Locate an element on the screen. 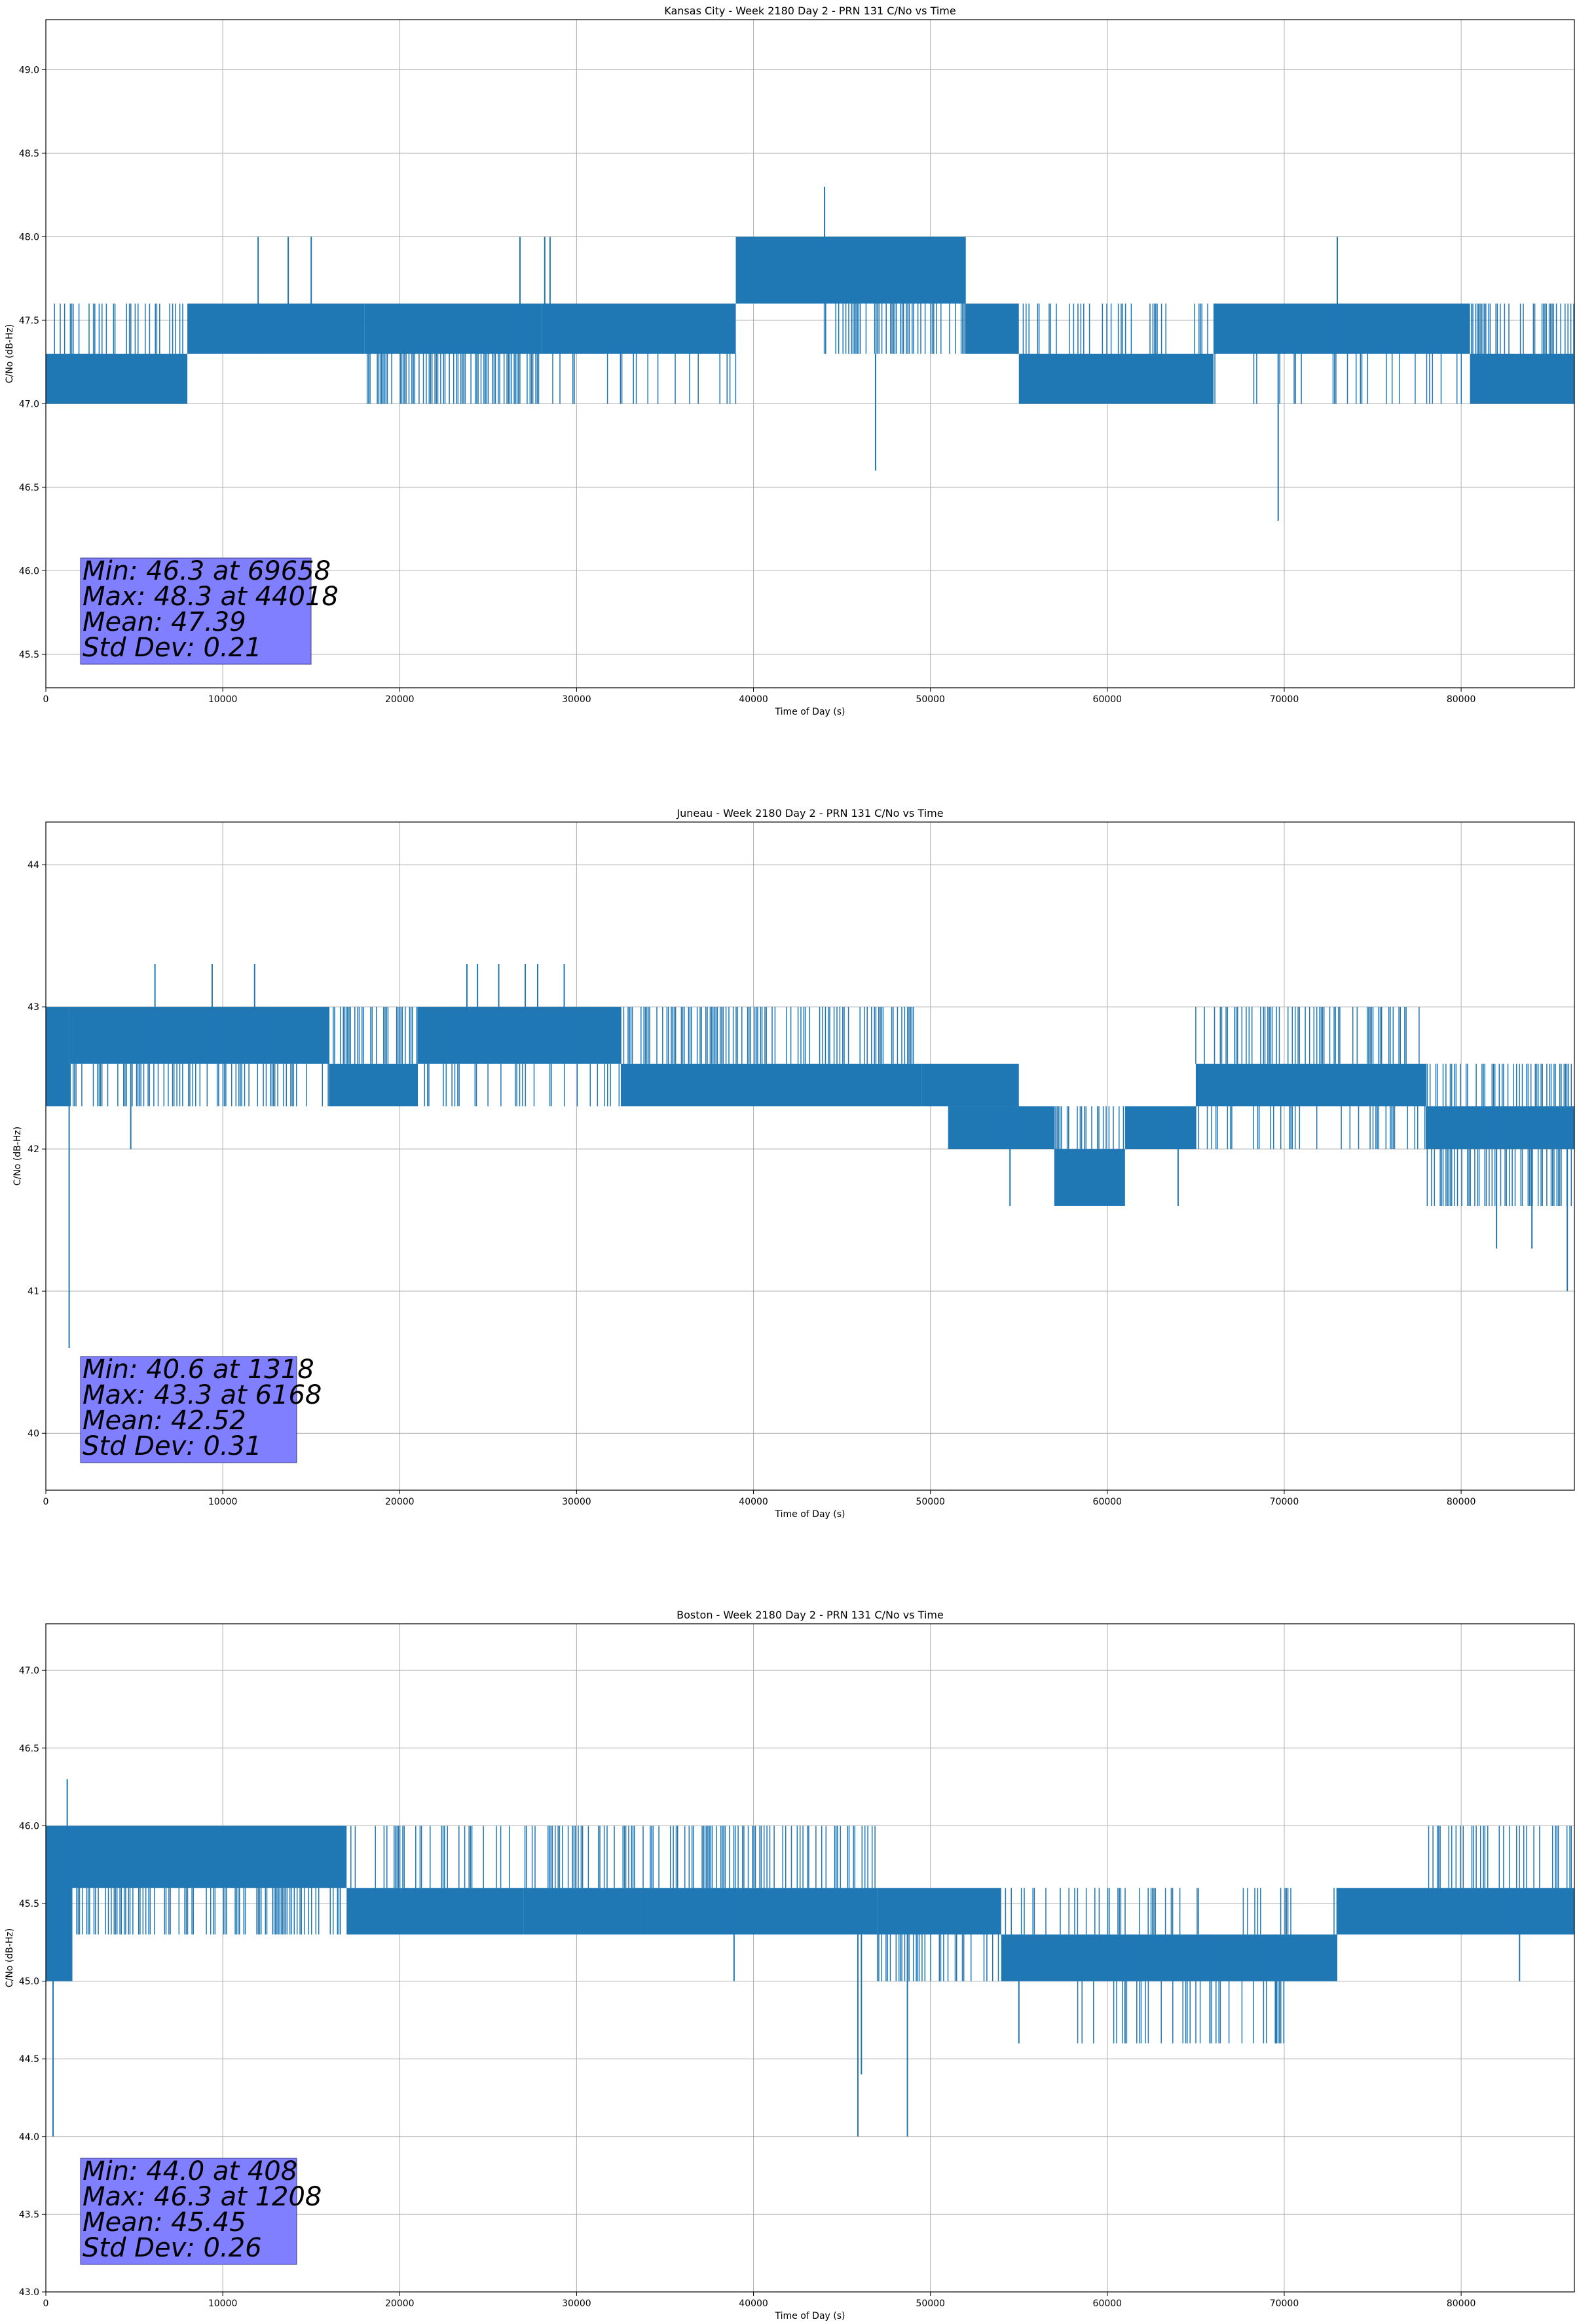  data-series is located at coordinates (810, 354).